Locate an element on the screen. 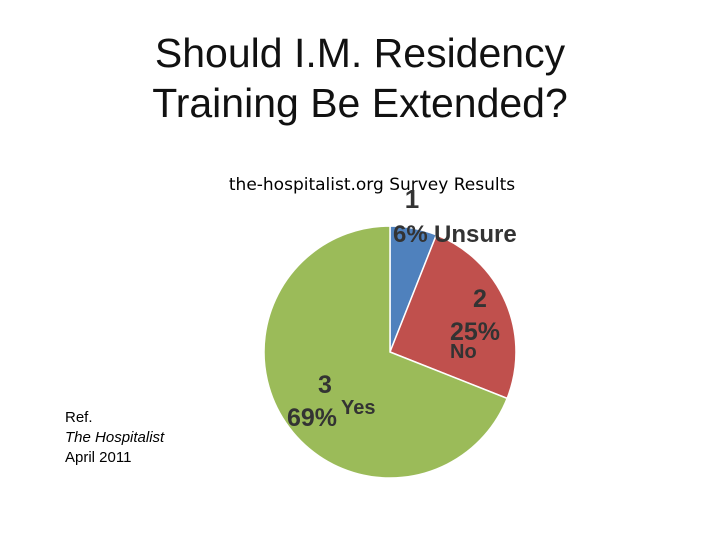 The height and width of the screenshot is (540, 720). reference-note: Ref. The Hospitalist April 2011 is located at coordinates (114, 438).